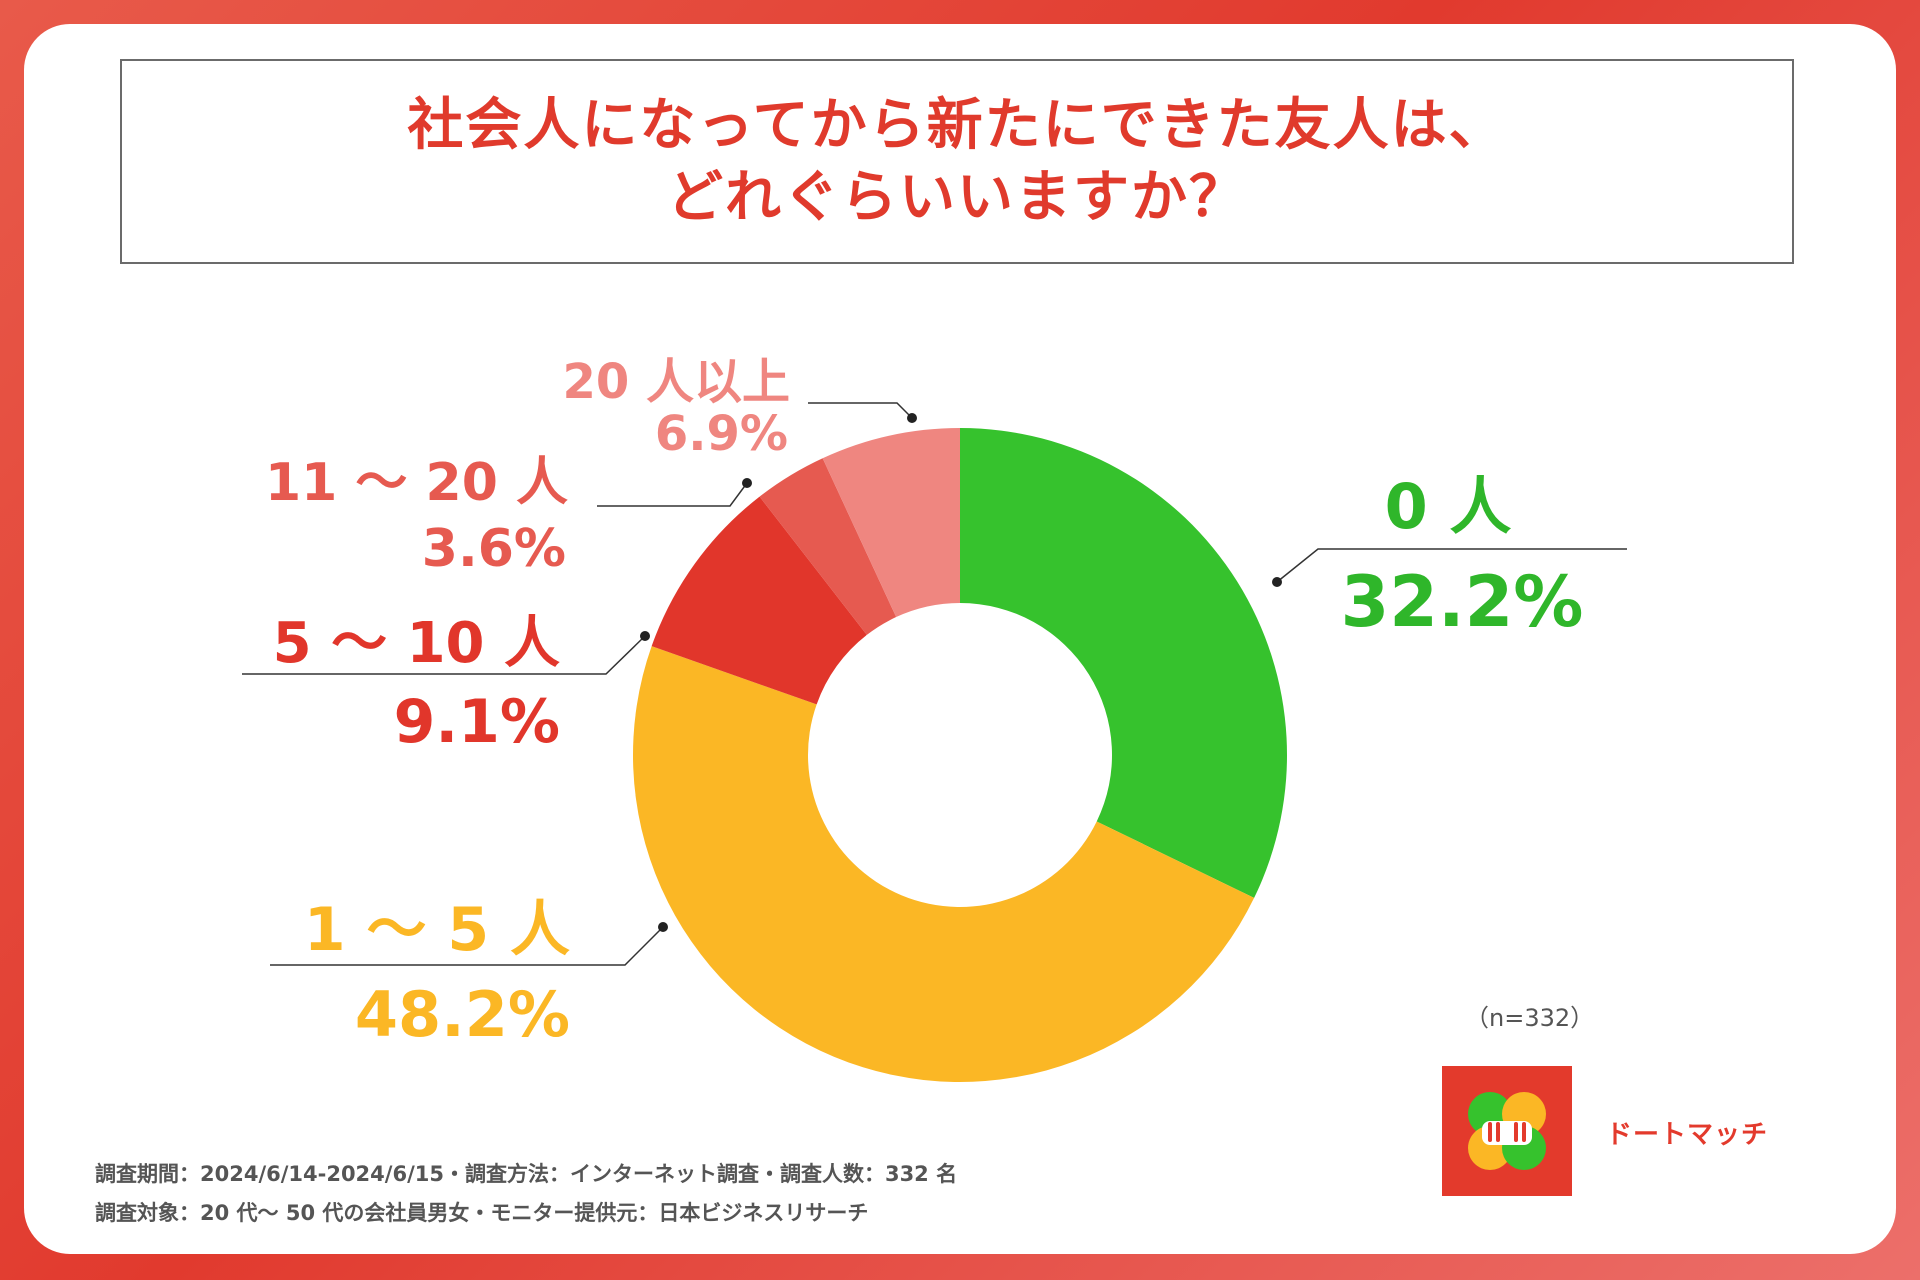  I want to click on category-label-11-20: 11 ～ 20 人, so click(416, 483).